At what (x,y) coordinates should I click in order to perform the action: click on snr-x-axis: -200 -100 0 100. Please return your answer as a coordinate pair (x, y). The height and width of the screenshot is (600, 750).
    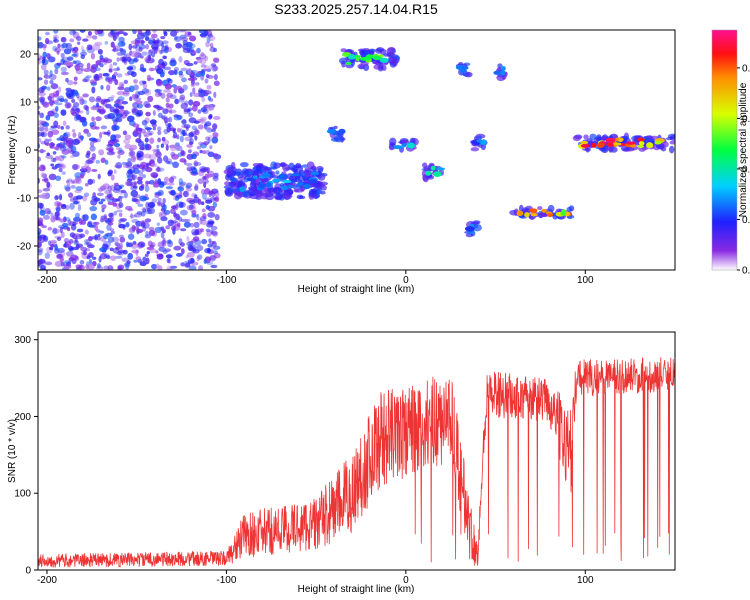
    Looking at the image, I should click on (315, 578).